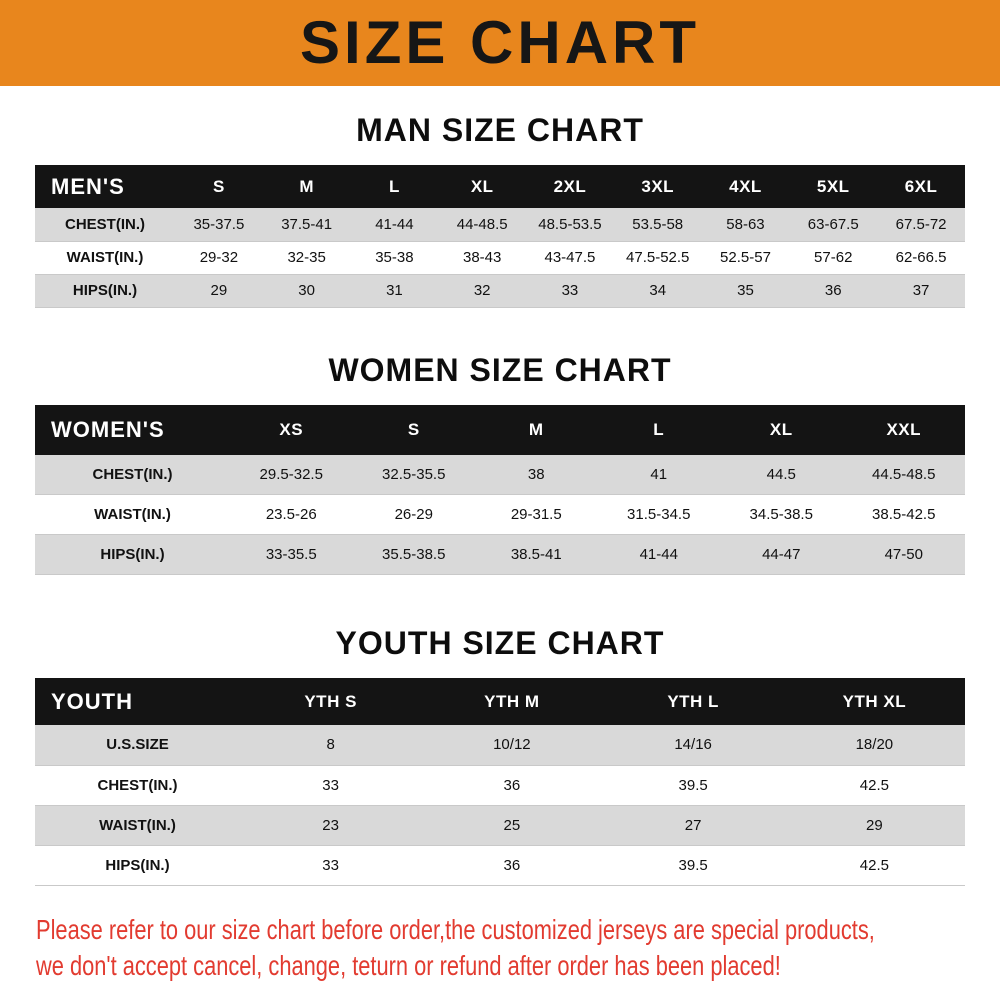 This screenshot has width=1000, height=1000. Describe the element at coordinates (137, 745) in the screenshot. I see `row-label: U.S.SIZE` at that location.